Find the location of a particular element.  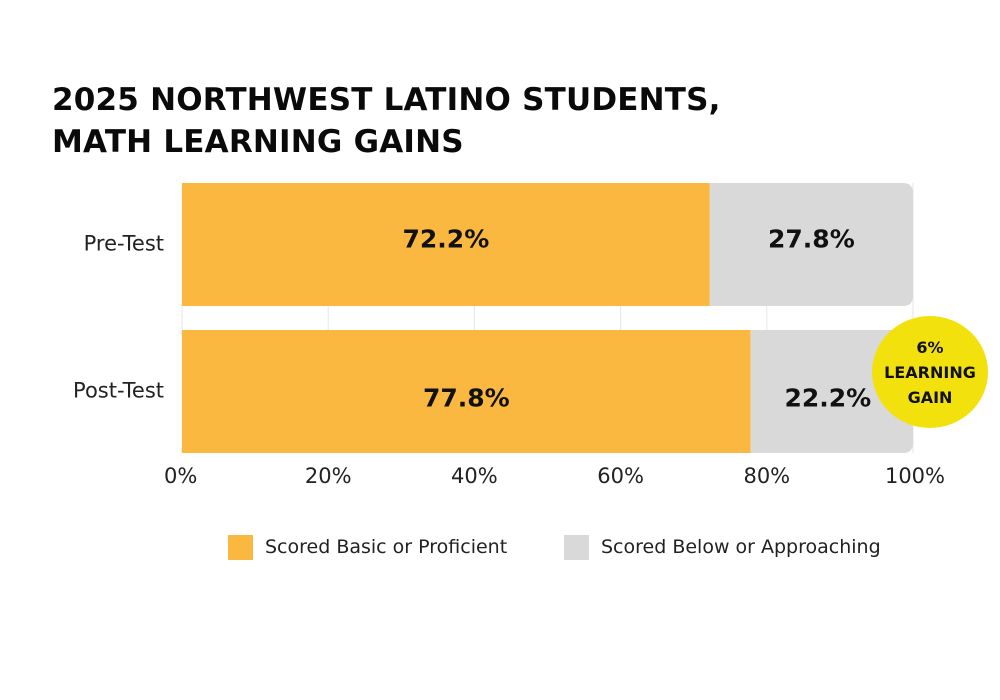

x-tick-label-5: 100% is located at coordinates (915, 476).